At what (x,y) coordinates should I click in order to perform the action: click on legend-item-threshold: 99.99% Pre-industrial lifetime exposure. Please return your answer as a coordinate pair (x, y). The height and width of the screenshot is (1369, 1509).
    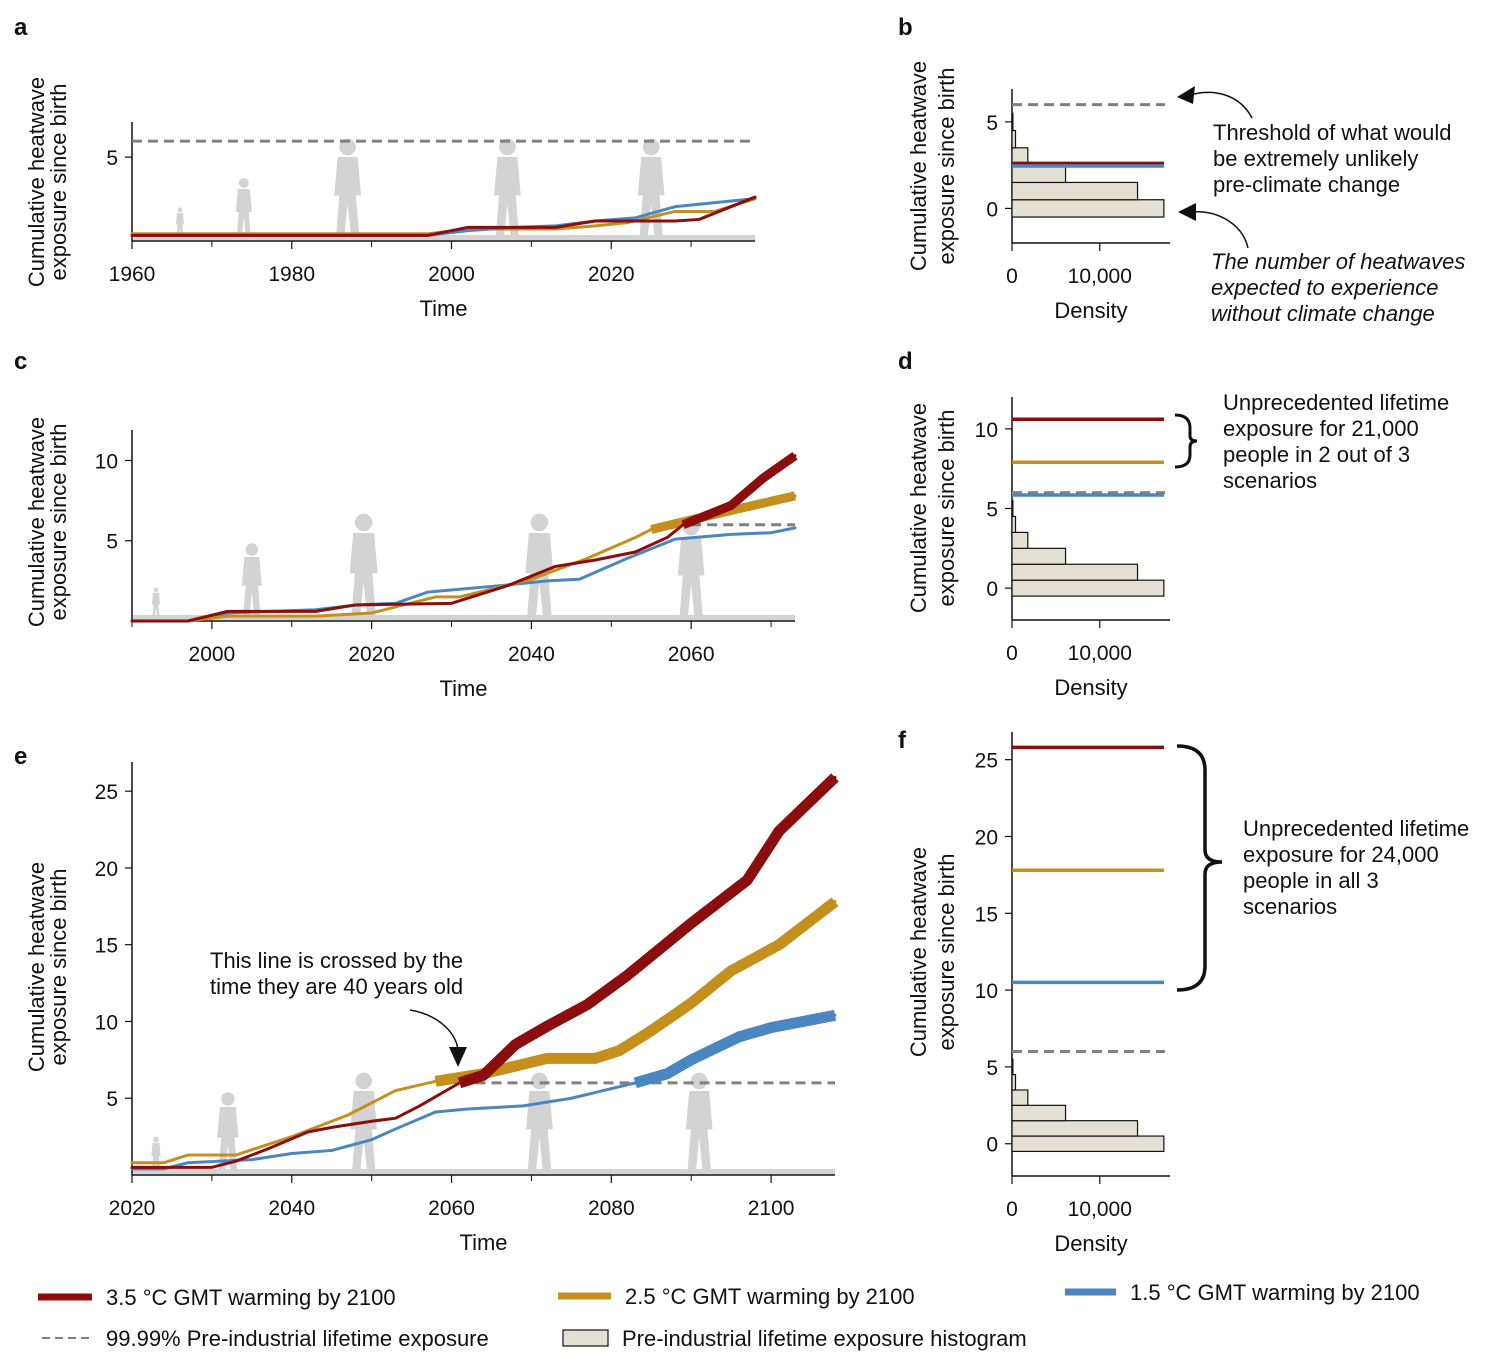
    Looking at the image, I should click on (265, 1338).